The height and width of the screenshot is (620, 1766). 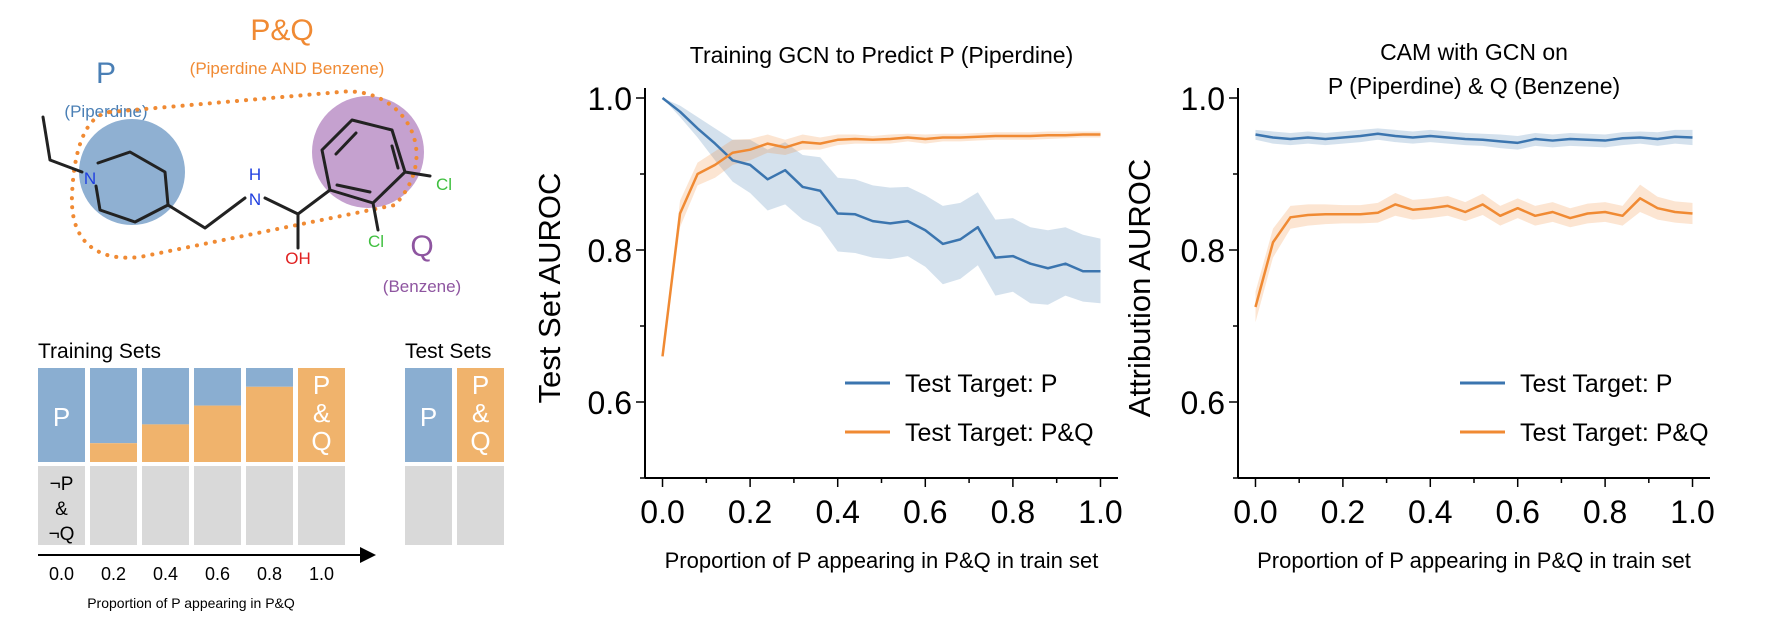 I want to click on q-sublabel: (Benzene), so click(x=422, y=286).